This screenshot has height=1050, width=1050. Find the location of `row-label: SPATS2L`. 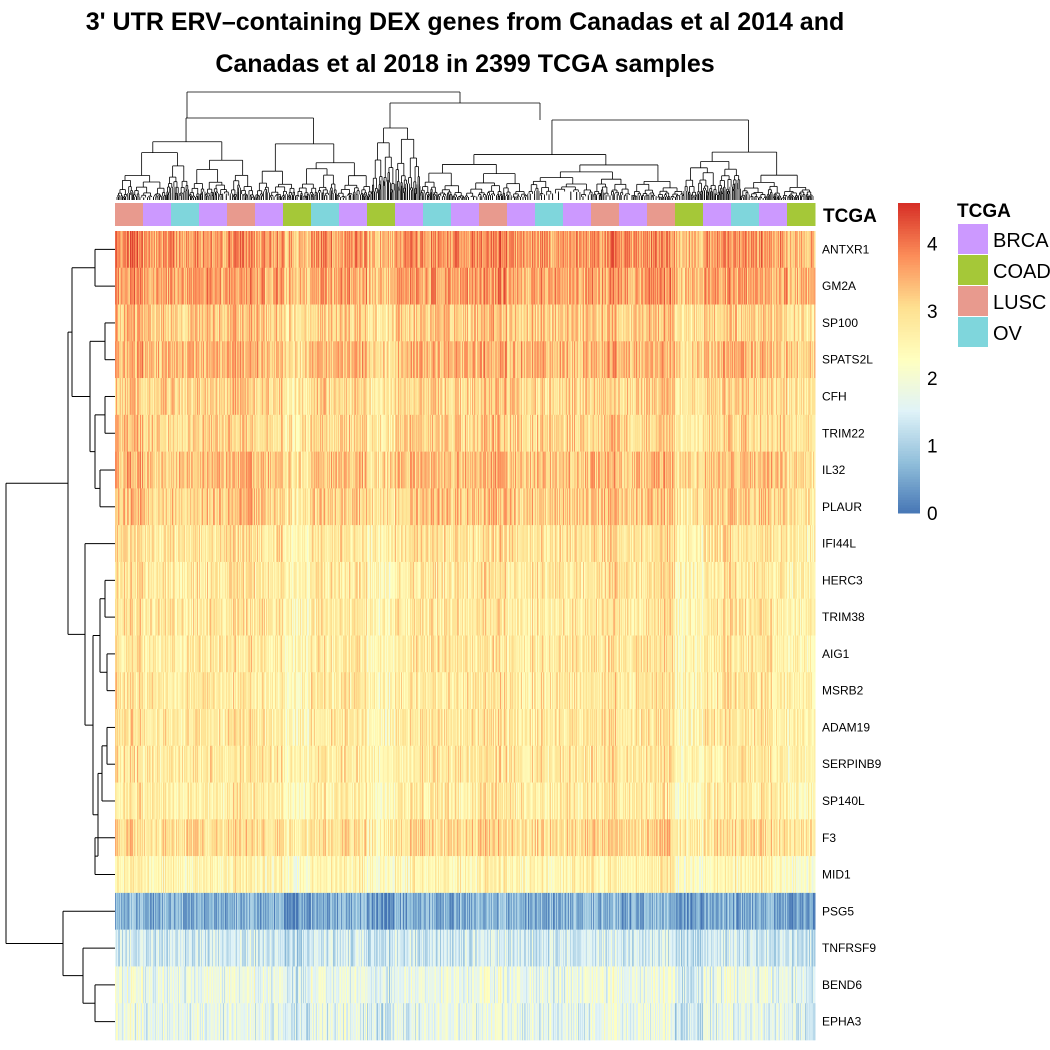

row-label: SPATS2L is located at coordinates (847, 360).